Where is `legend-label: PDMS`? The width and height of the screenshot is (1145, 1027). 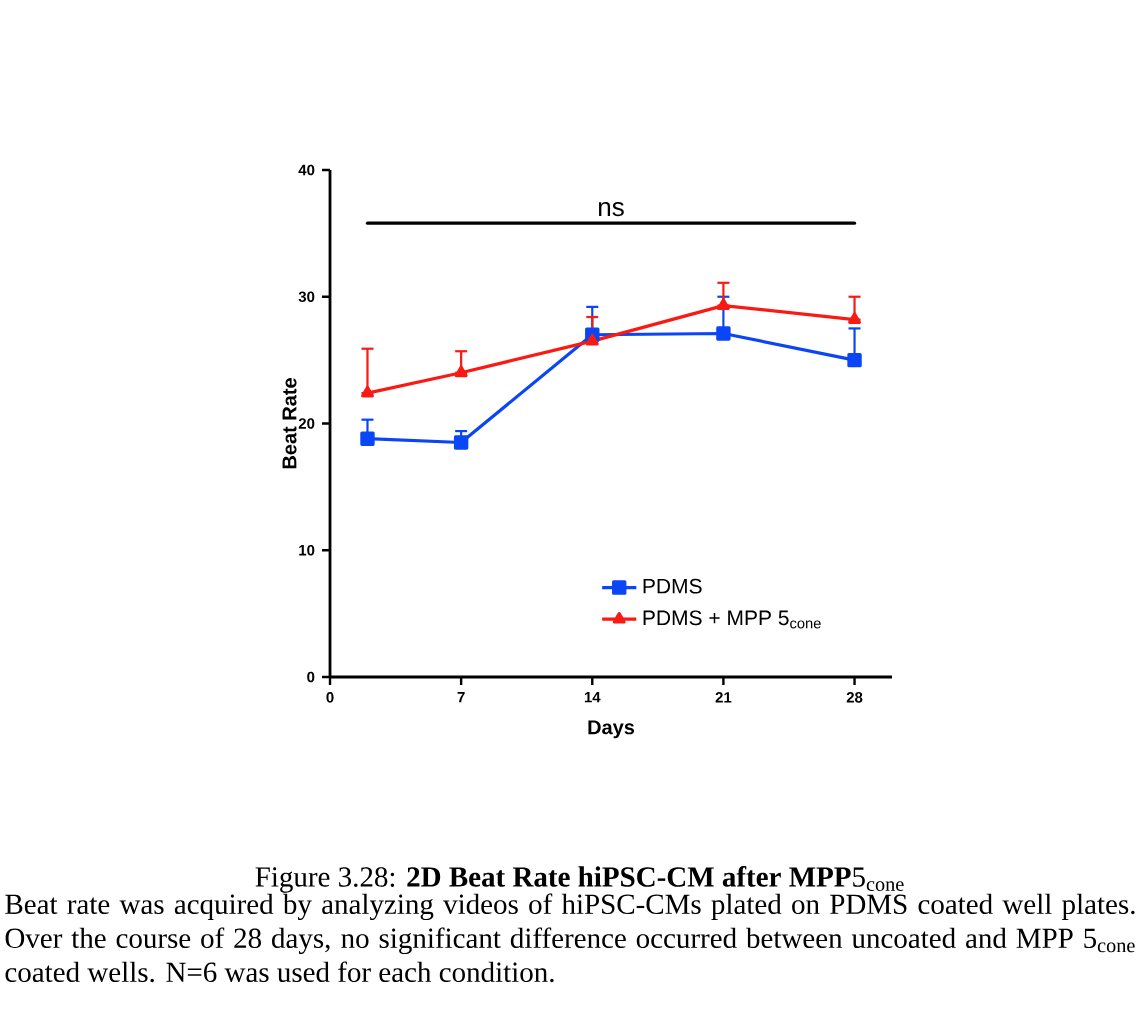 legend-label: PDMS is located at coordinates (672, 586).